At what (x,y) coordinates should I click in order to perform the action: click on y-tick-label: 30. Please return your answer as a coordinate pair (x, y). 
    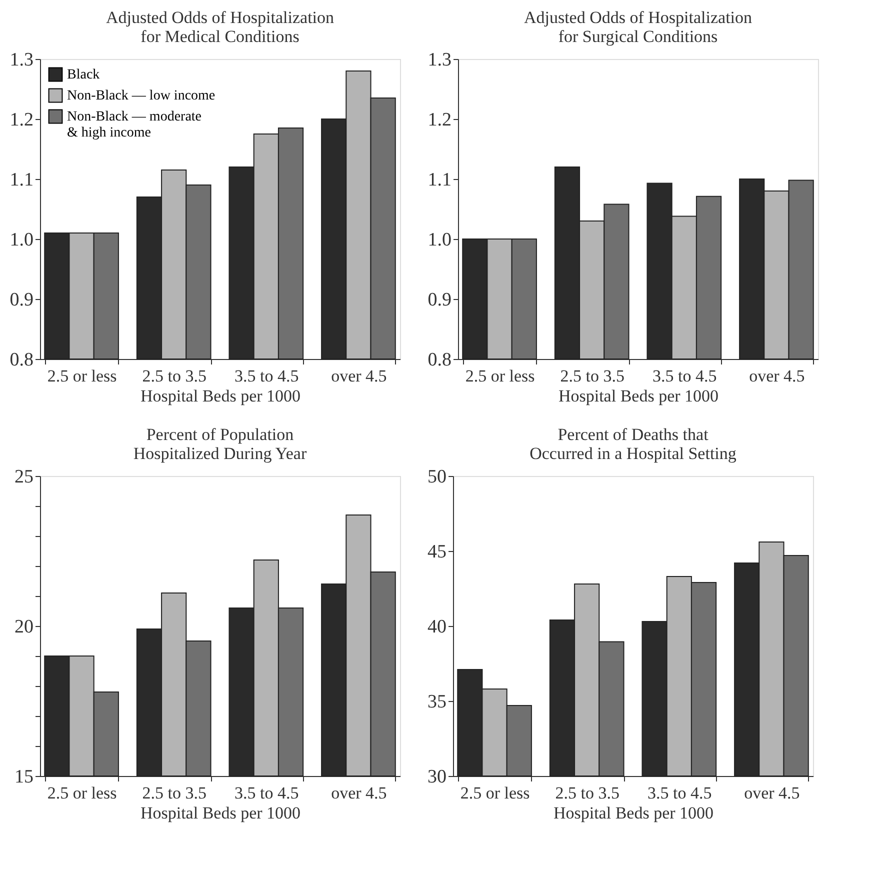
    Looking at the image, I should click on (437, 777).